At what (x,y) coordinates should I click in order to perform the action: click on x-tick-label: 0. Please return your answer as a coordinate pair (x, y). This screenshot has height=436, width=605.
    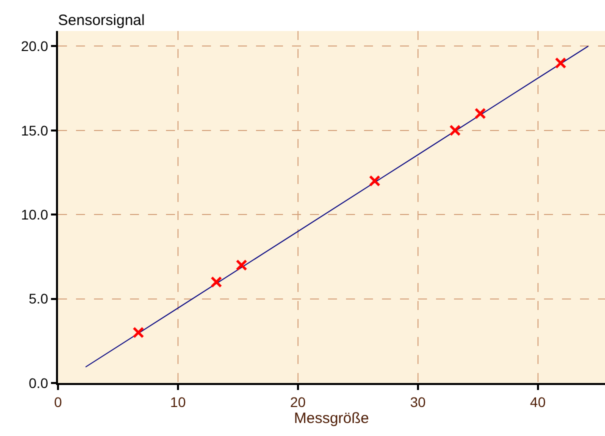
    Looking at the image, I should click on (58, 402).